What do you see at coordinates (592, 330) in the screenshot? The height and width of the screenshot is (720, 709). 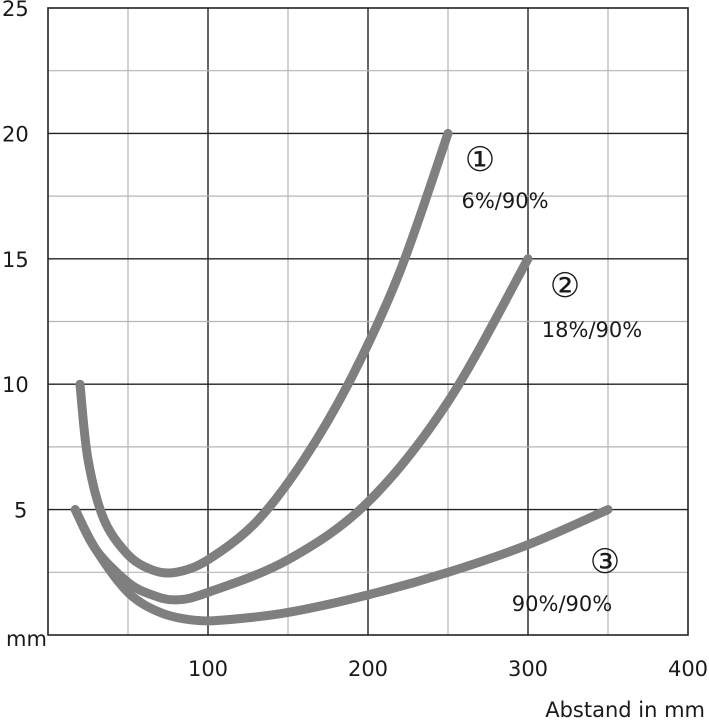 I see `series-label-2: 18%/90%` at bounding box center [592, 330].